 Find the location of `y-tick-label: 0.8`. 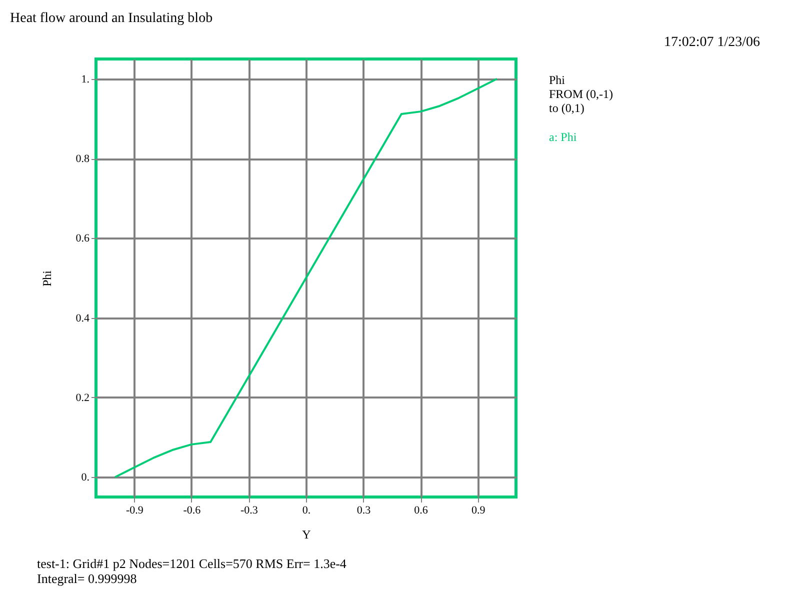

y-tick-label: 0.8 is located at coordinates (83, 159).